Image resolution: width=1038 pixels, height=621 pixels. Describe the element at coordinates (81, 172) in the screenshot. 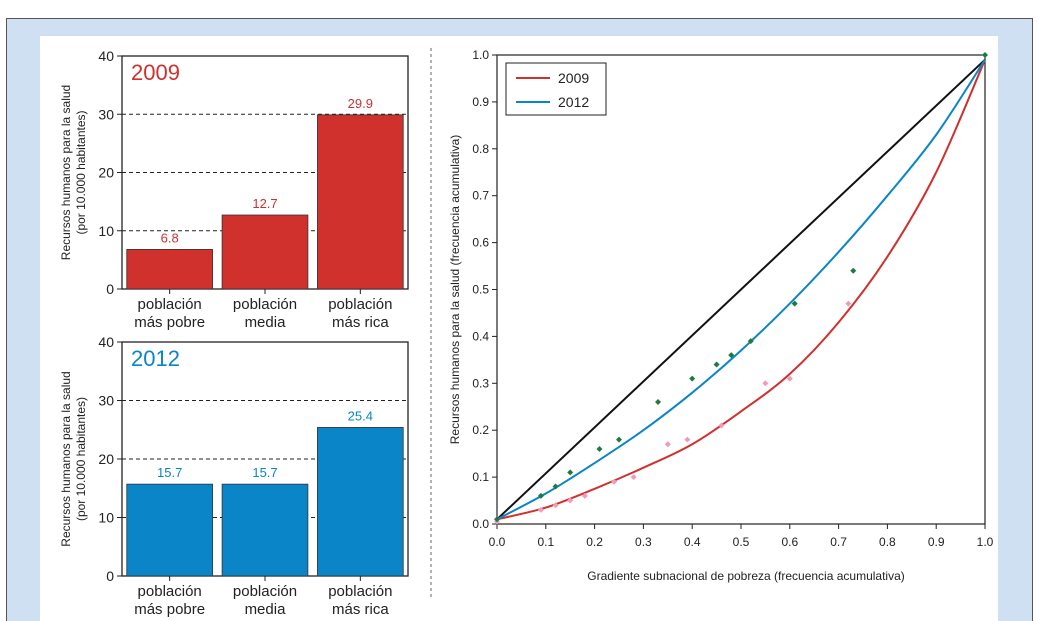

I see `bar2009-ylabel: (por 10.000 habitantes)` at that location.